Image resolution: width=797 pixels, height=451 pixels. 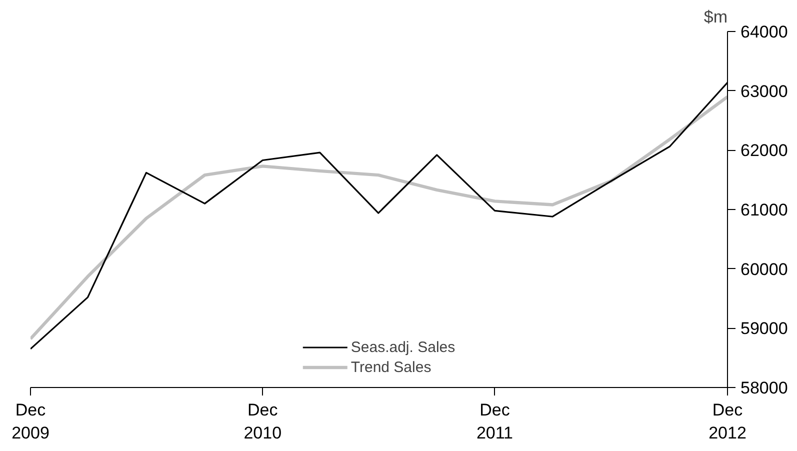 I want to click on y-tick-label: 63000, so click(x=764, y=91).